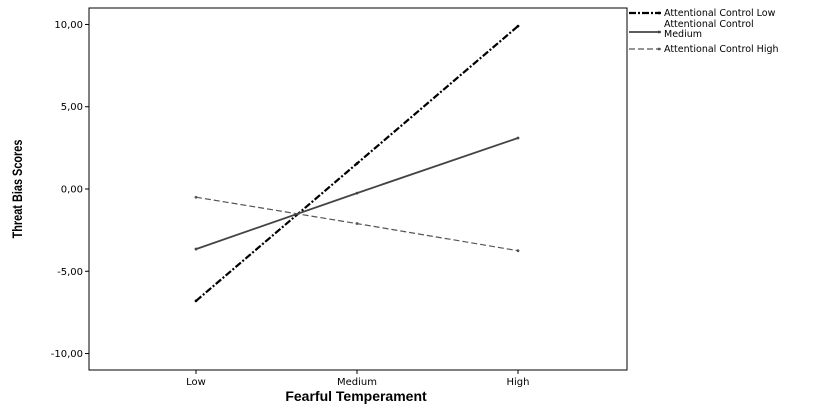  What do you see at coordinates (18, 189) in the screenshot?
I see `y-axis-title: Threat Bias Scores` at bounding box center [18, 189].